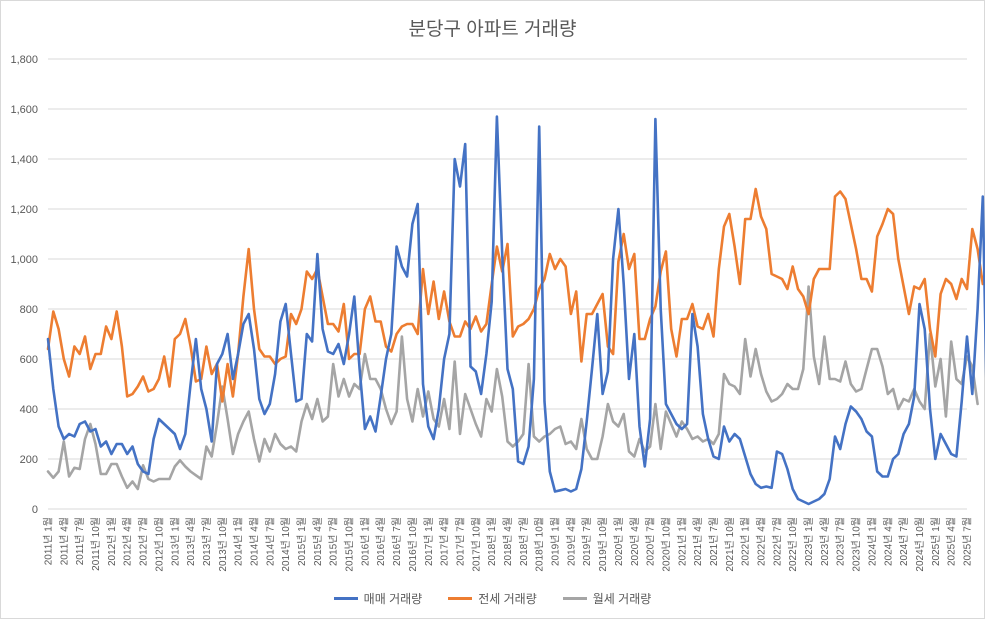  What do you see at coordinates (175, 541) in the screenshot?
I see `x-tick-label: 2013년 1월` at bounding box center [175, 541].